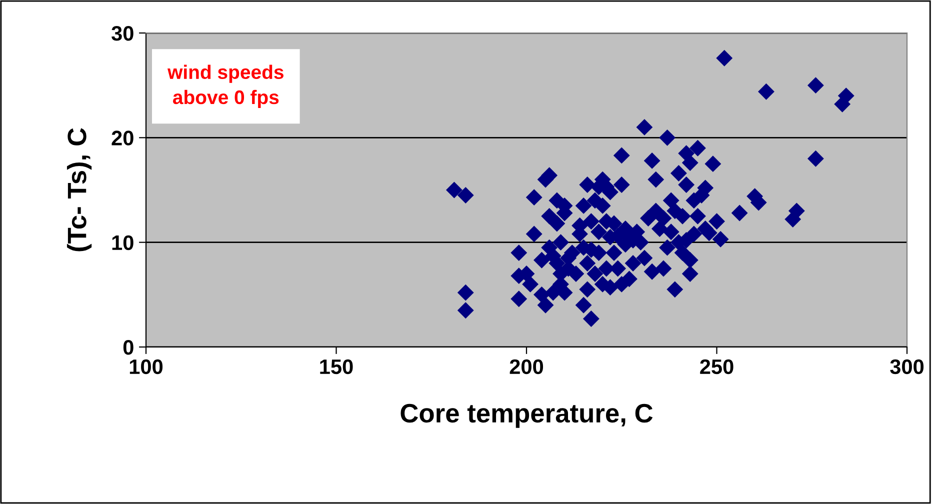 The image size is (932, 504). What do you see at coordinates (336, 366) in the screenshot?
I see `x-tick-label: 150` at bounding box center [336, 366].